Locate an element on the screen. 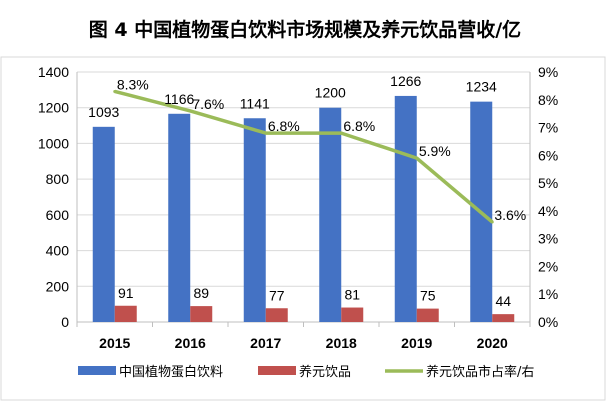 The height and width of the screenshot is (405, 611). y-left-tick-label: 1000 is located at coordinates (53, 143).